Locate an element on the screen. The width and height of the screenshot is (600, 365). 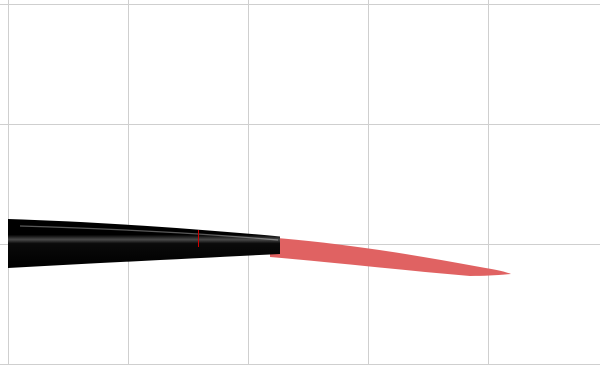
black-shape-highlight is located at coordinates (149, 233).